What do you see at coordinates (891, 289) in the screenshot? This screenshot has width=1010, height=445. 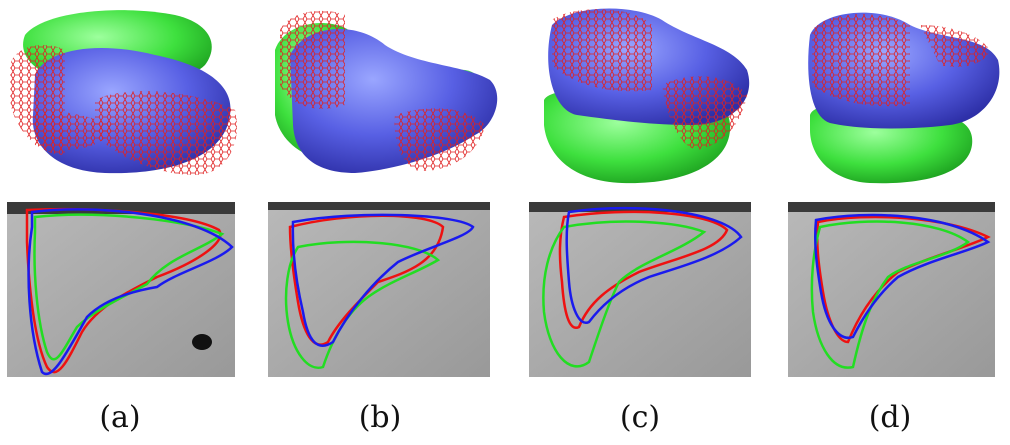 I see `ct-slice-d` at bounding box center [891, 289].